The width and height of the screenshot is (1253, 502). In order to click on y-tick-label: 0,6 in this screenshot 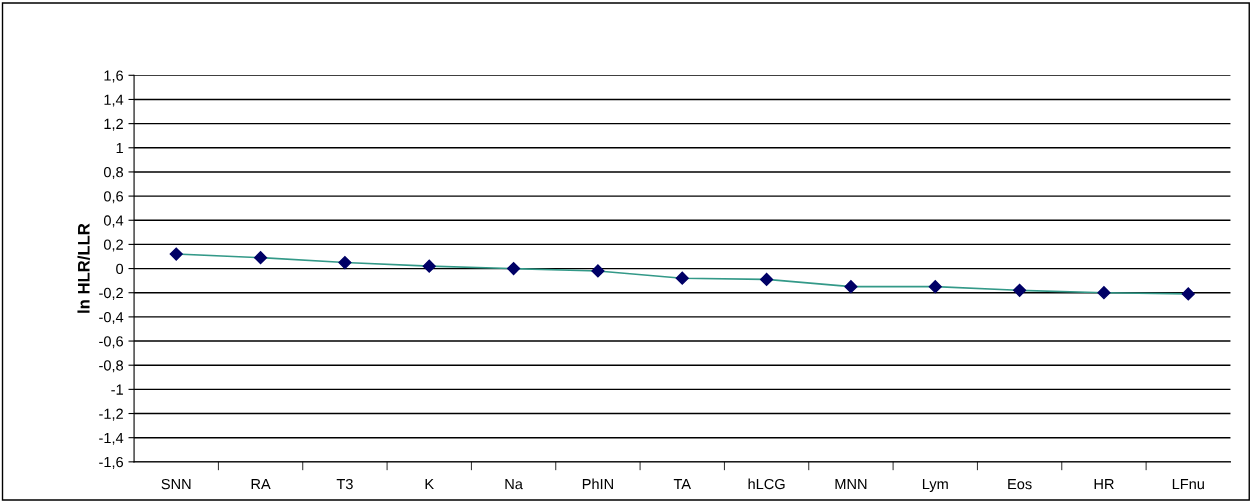, I will do `click(113, 197)`.